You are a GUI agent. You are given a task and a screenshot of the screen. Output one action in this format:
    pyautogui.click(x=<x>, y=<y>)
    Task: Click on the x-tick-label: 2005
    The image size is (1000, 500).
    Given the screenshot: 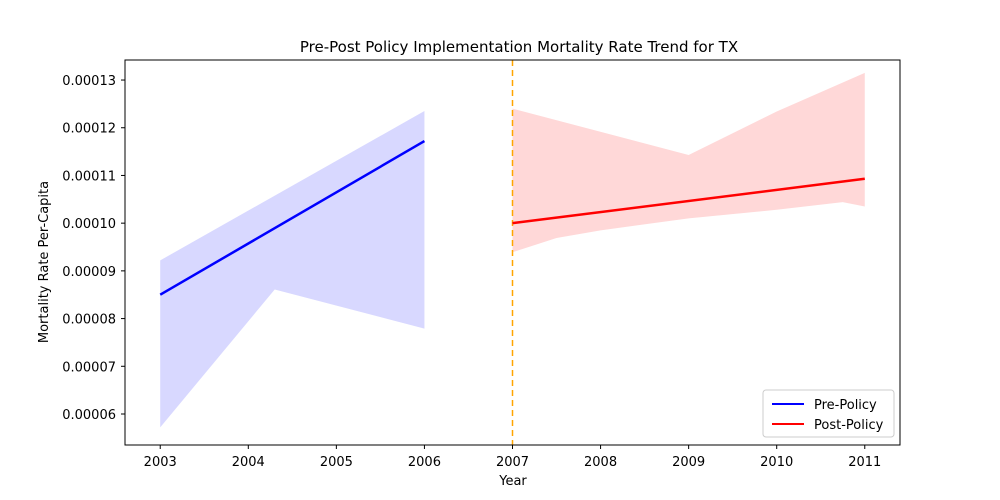 What is the action you would take?
    pyautogui.click(x=336, y=462)
    